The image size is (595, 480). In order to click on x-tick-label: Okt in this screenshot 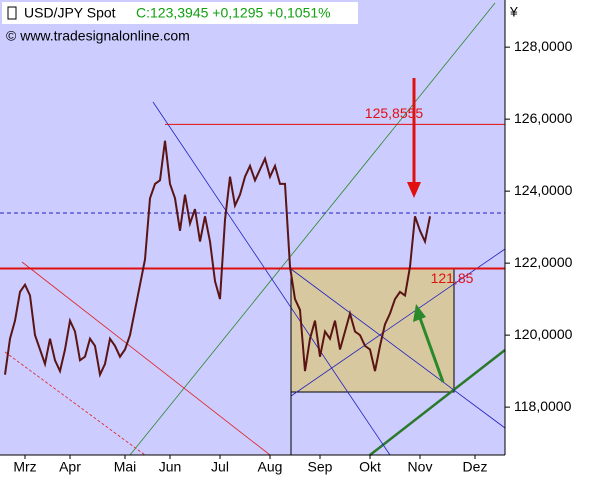, I will do `click(370, 467)`.